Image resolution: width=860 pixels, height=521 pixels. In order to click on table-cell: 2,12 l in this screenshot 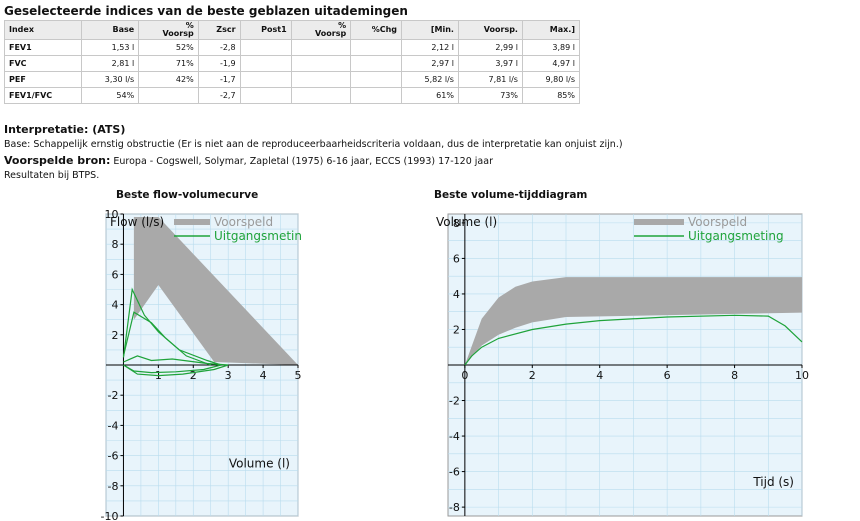, I will do `click(430, 47)`.